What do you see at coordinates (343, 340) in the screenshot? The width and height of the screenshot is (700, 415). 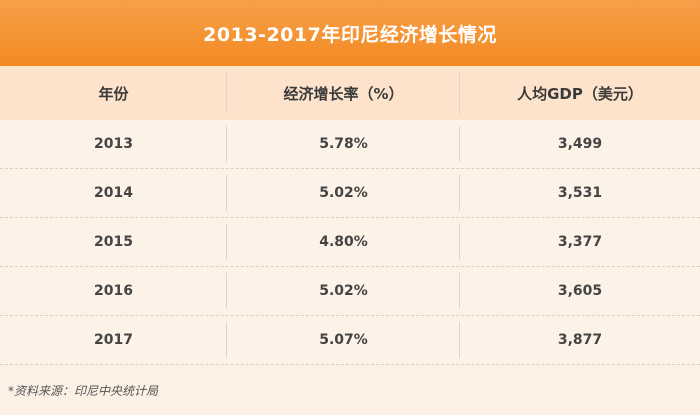 I see `cell-growth-rate: 5.07%` at bounding box center [343, 340].